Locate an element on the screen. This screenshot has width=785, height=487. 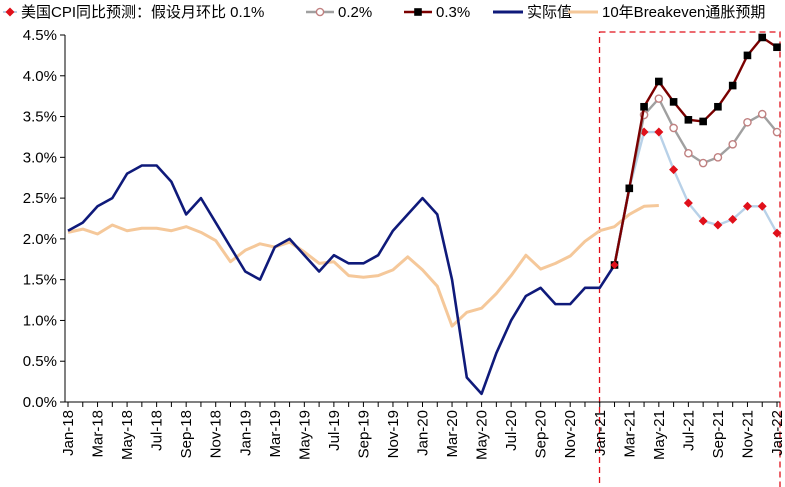
x-tick-label: Nov-21 is located at coordinates (747, 434).